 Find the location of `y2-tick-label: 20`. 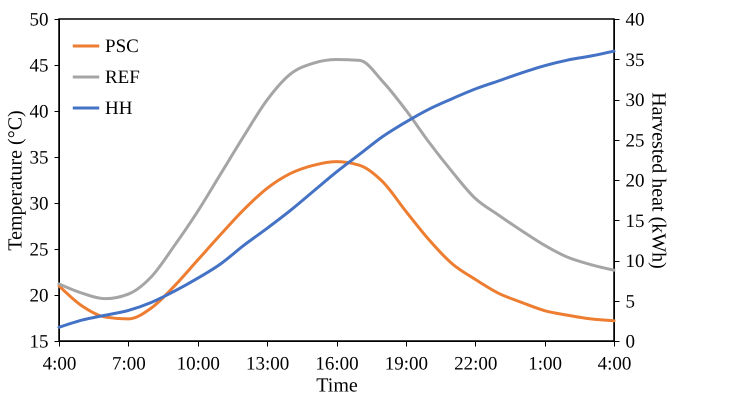

y2-tick-label: 20 is located at coordinates (635, 181).